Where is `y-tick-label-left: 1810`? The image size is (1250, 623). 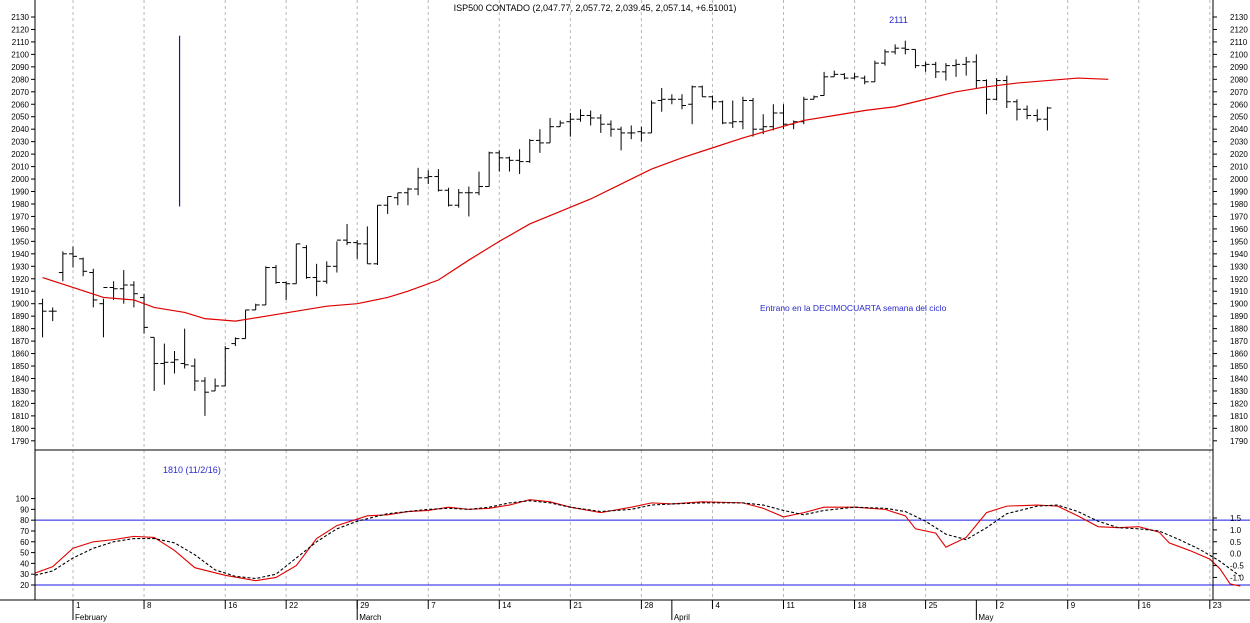 y-tick-label-left: 1810 is located at coordinates (20, 416).